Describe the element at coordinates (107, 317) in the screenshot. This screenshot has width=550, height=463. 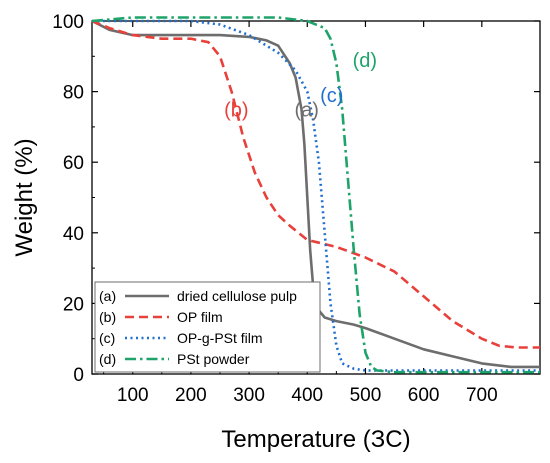
I see `legend-tag-b: (b)` at that location.